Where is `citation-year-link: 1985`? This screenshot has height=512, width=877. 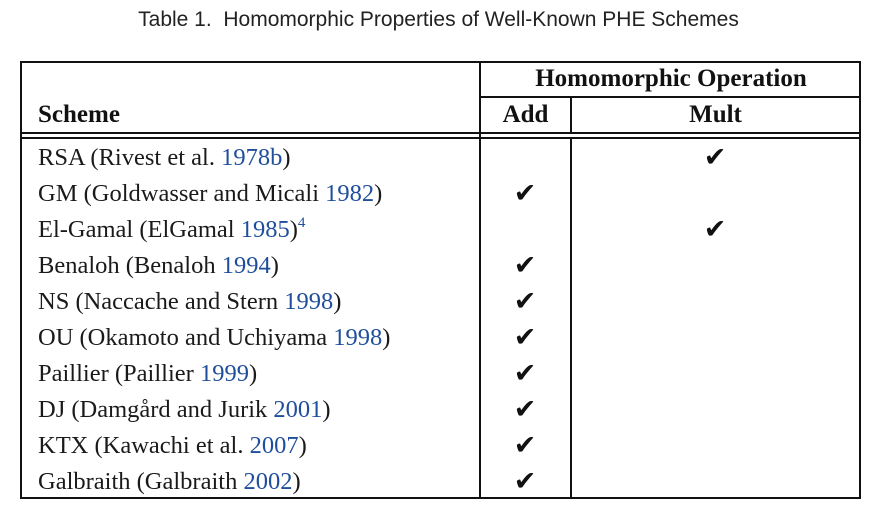
citation-year-link: 1985 is located at coordinates (265, 229).